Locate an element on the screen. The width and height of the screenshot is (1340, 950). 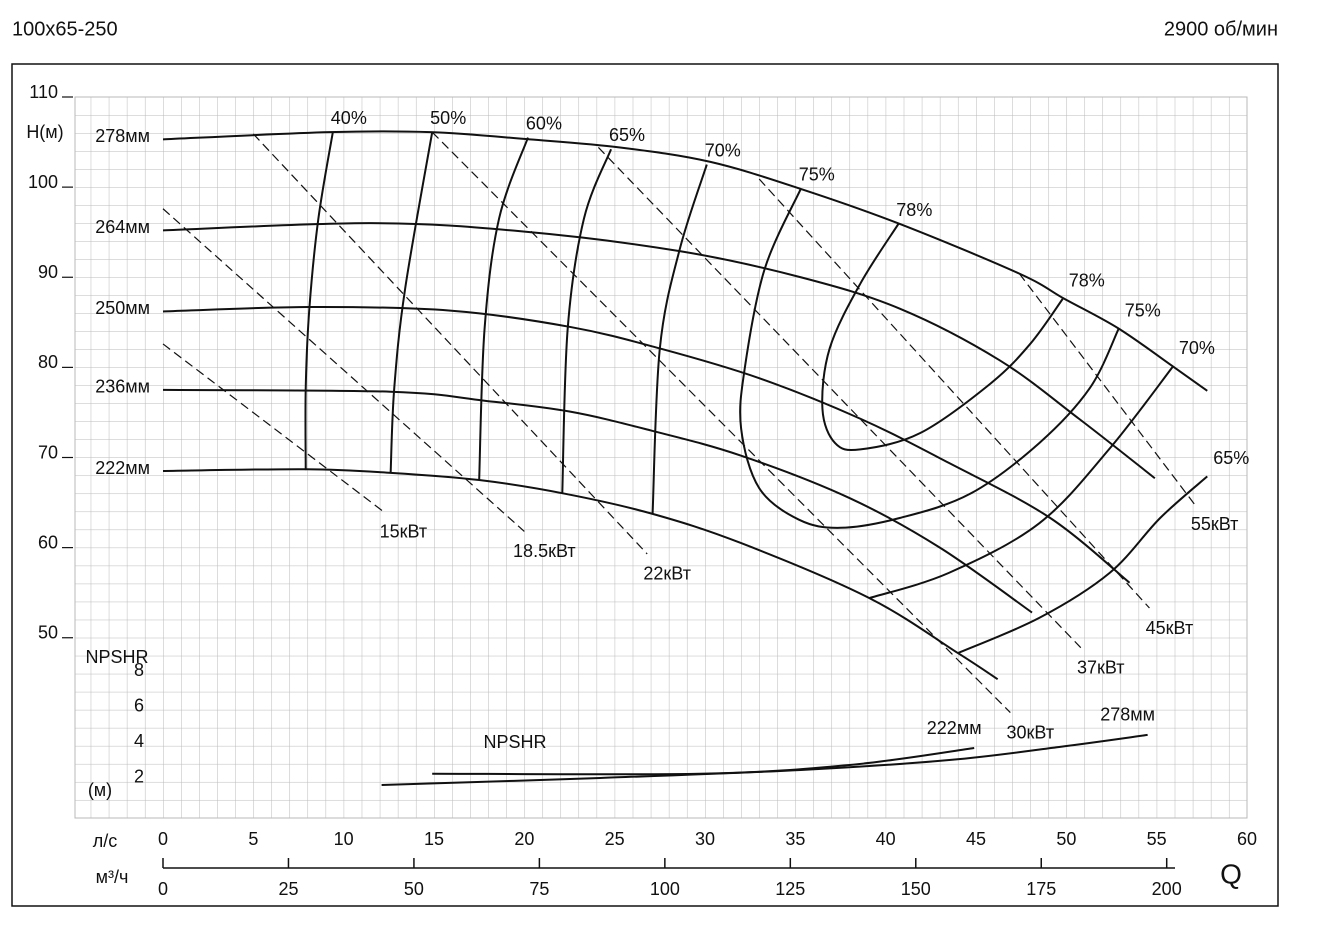
head-curve-label: 250мм is located at coordinates (122, 308).